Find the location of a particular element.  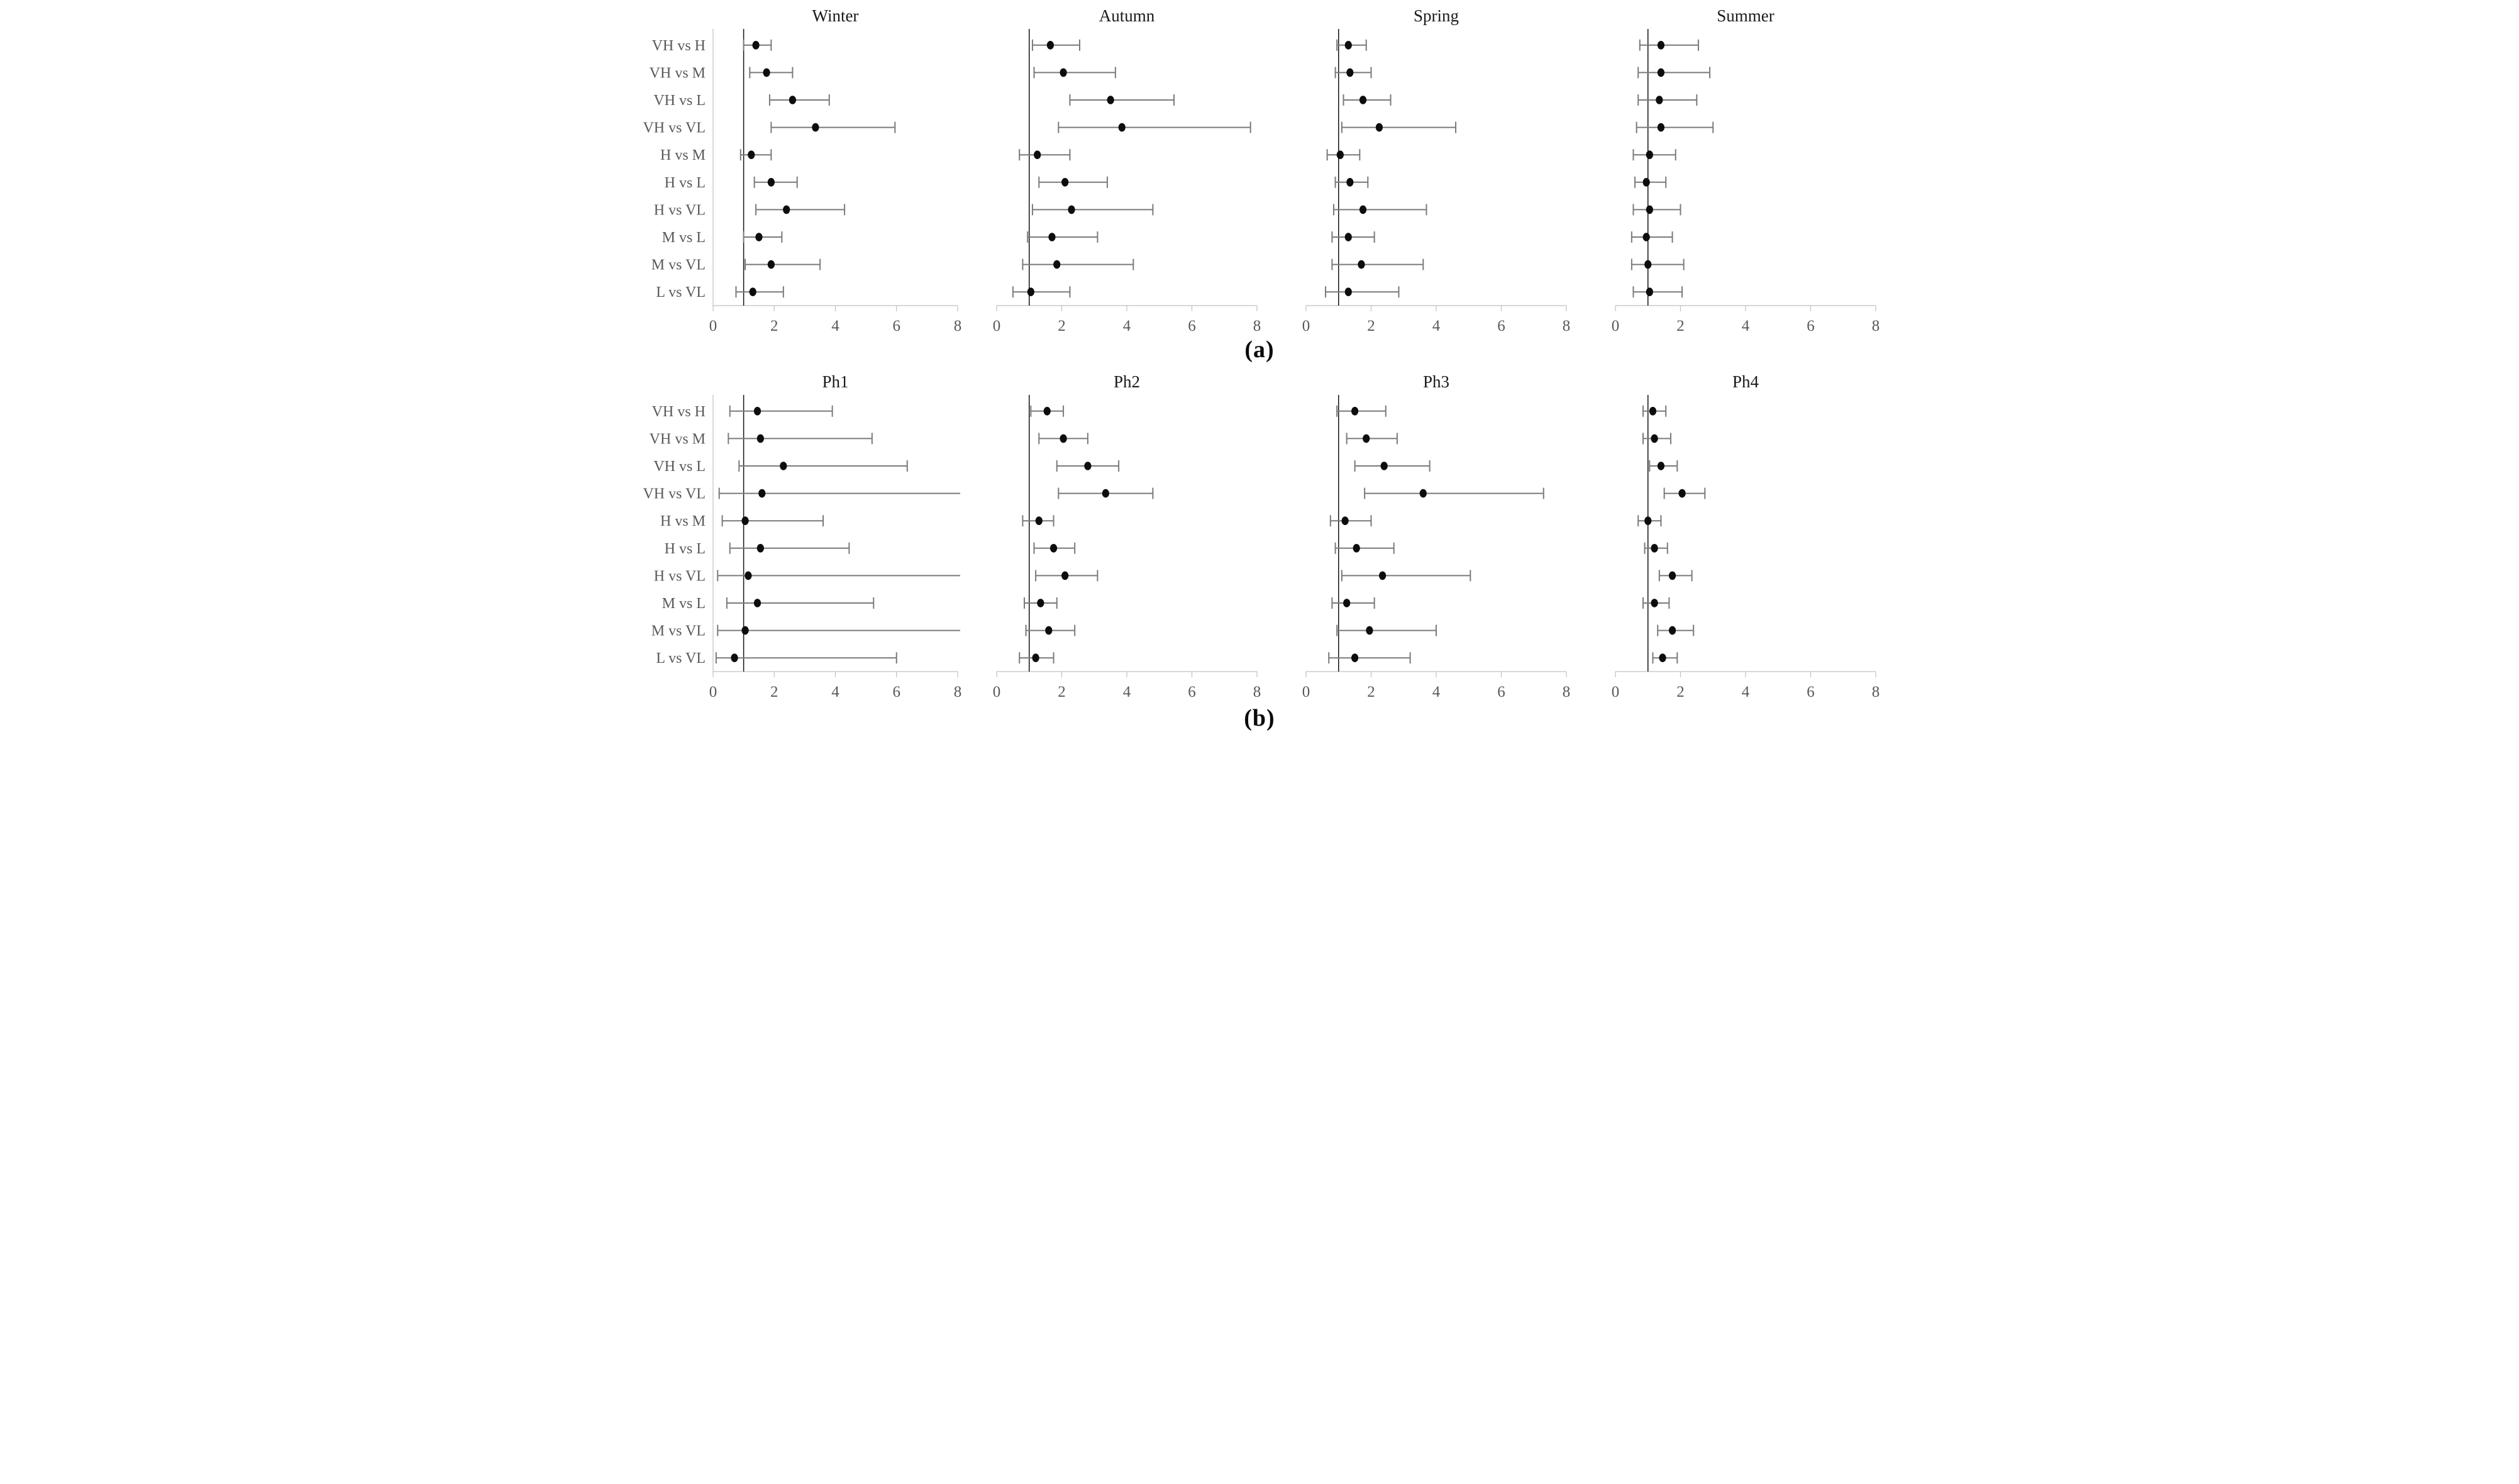

category-label: M vs L is located at coordinates (683, 603).